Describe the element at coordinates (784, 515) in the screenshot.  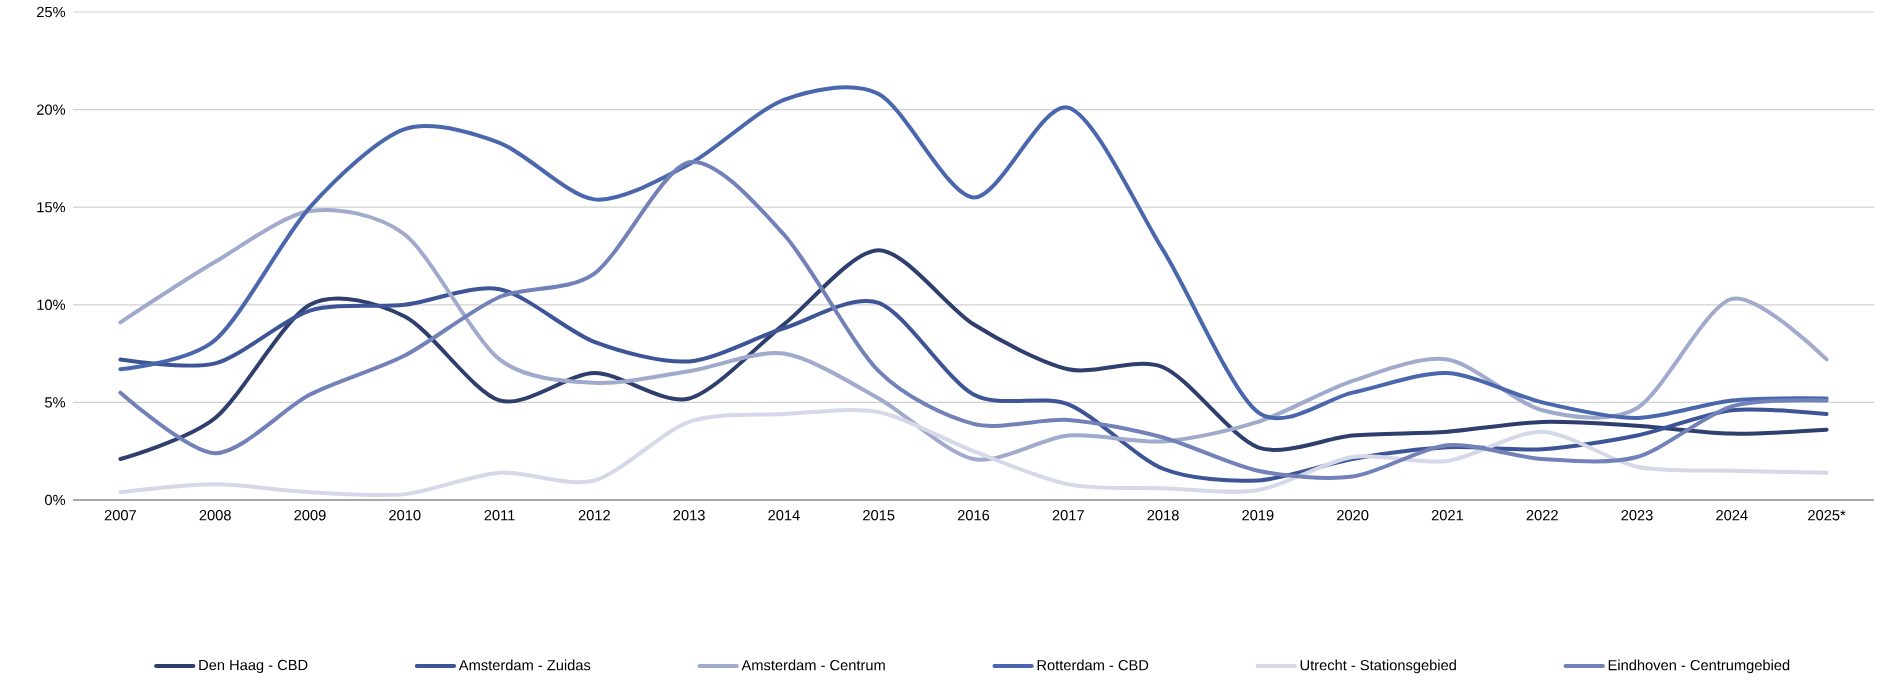
I see `x-tick-label: 2014` at that location.